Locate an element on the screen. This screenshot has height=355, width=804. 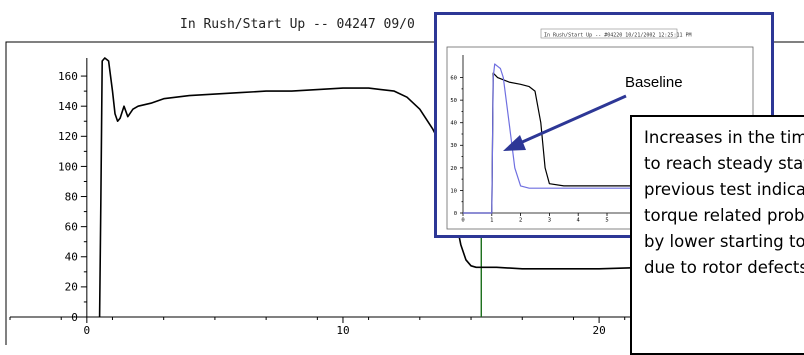
annotation-line: Increases in the time is located at coordinates (724, 138).